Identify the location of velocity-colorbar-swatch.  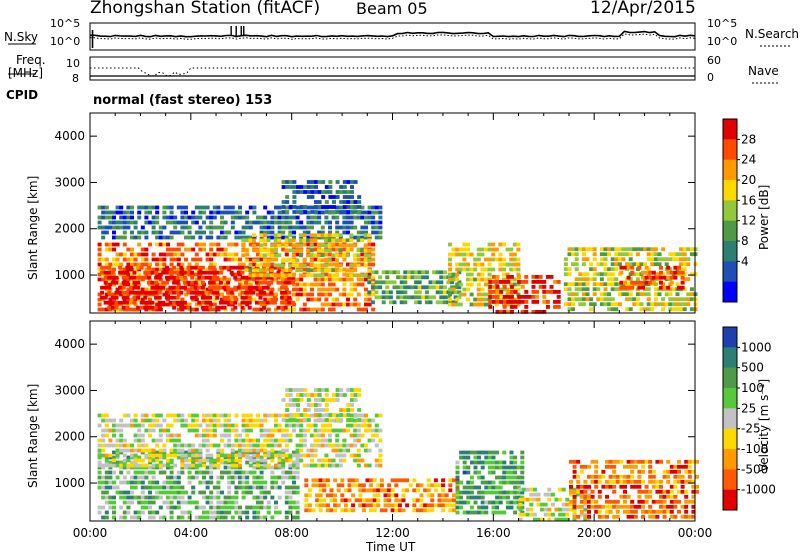
(730, 419).